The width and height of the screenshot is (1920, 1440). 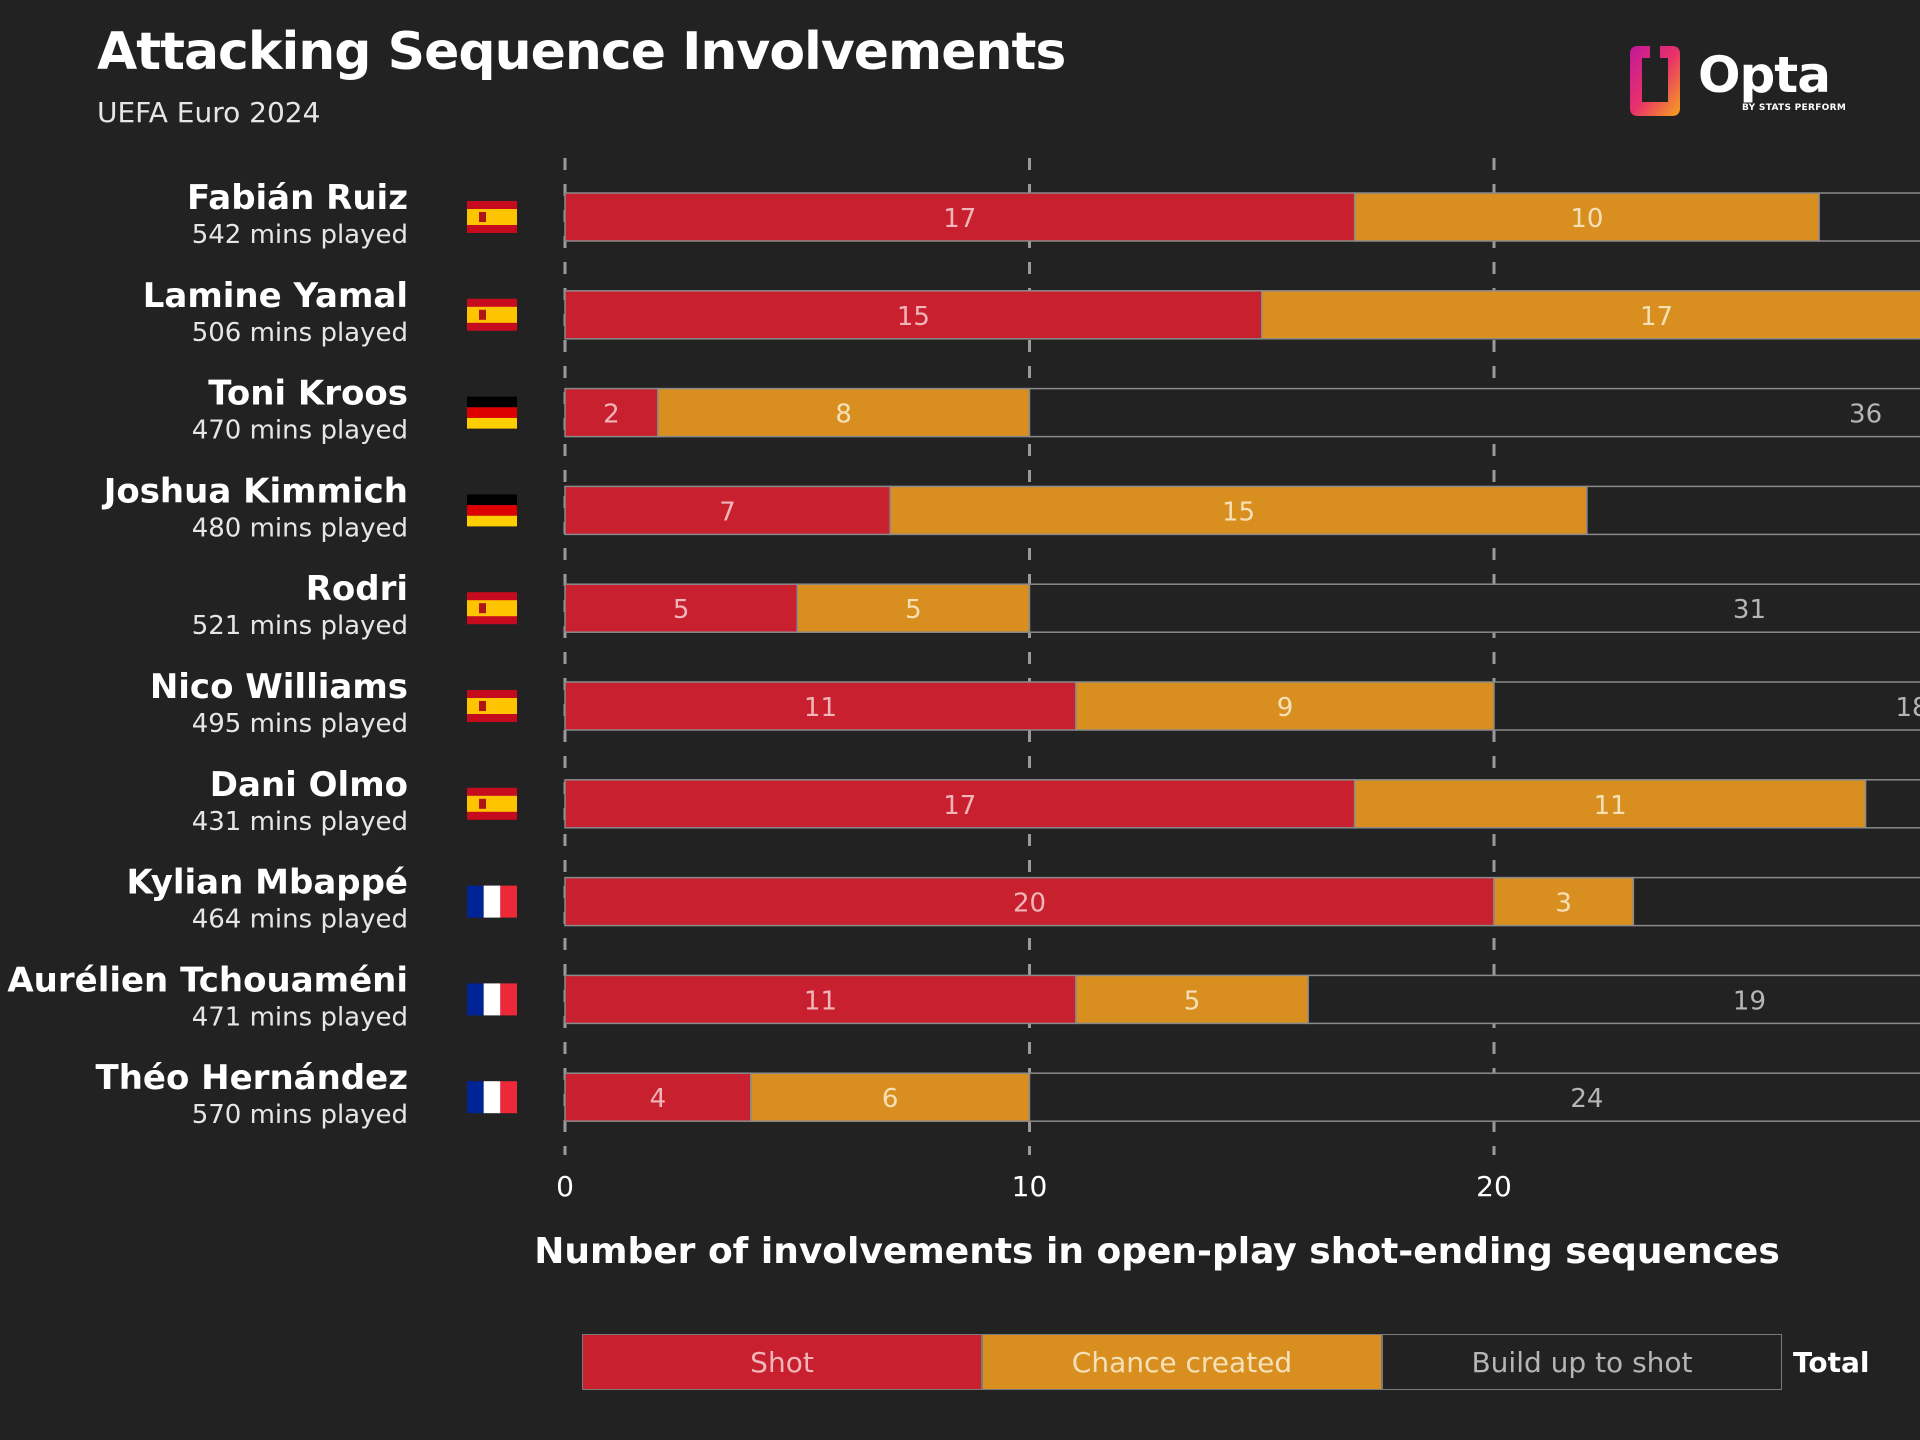 What do you see at coordinates (1494, 1186) in the screenshot?
I see `x-tick-label: 20` at bounding box center [1494, 1186].